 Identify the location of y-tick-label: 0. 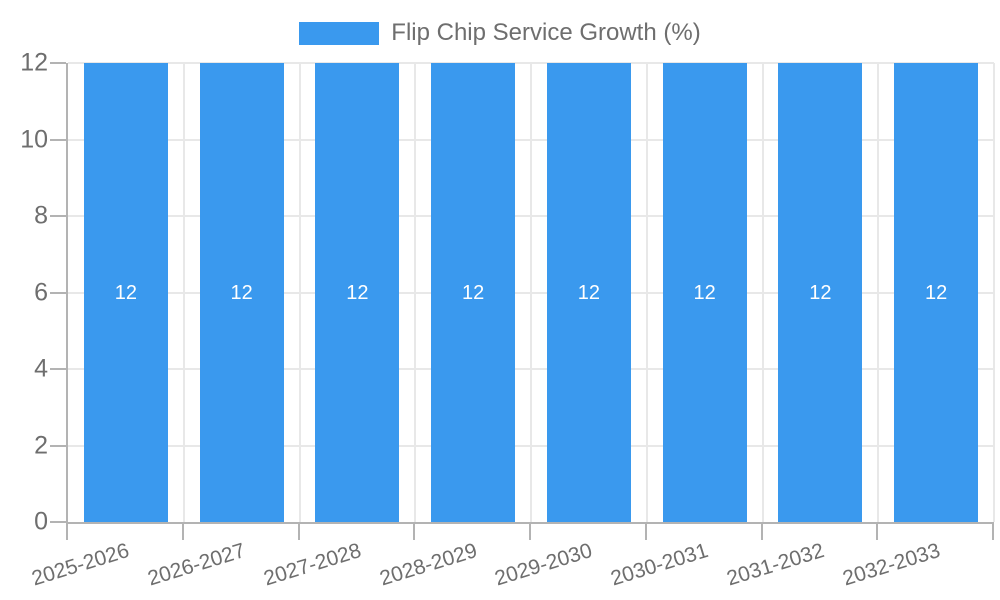
(41, 521).